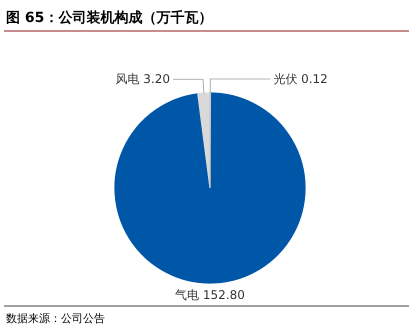 This screenshot has width=413, height=334. What do you see at coordinates (55, 318) in the screenshot?
I see `source-note: 数据来源：公司公告` at bounding box center [55, 318].